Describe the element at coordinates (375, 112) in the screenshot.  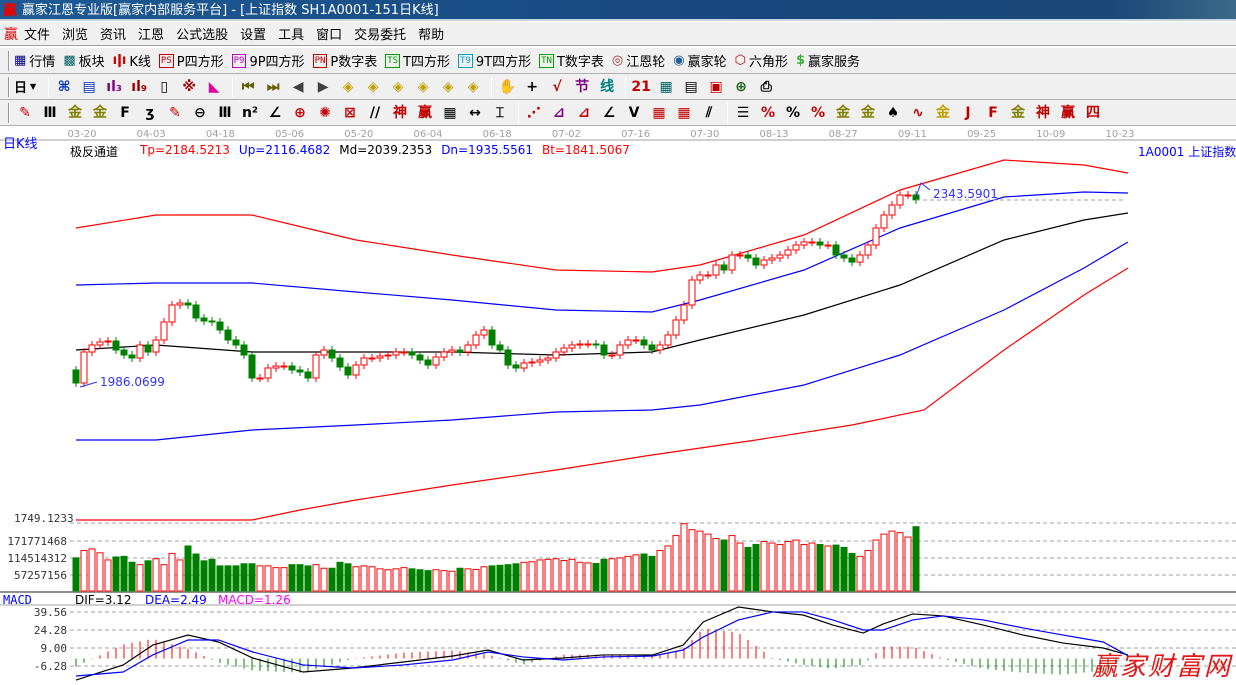
I see `slash-icon: //` at that location.